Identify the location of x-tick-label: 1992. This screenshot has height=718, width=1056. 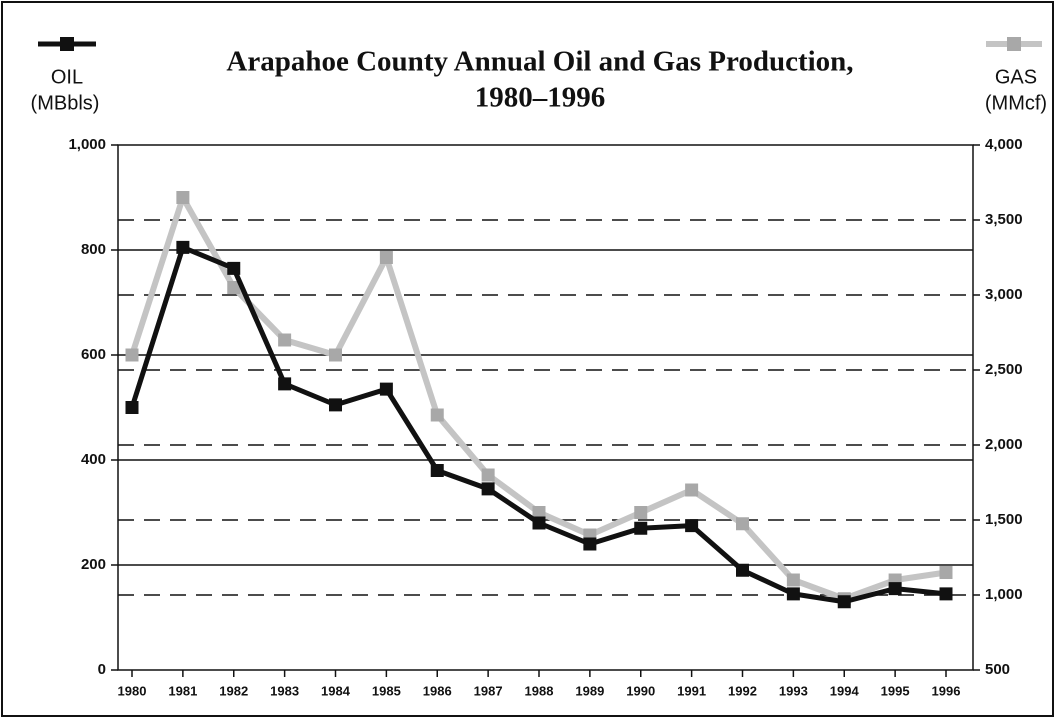
(742, 690).